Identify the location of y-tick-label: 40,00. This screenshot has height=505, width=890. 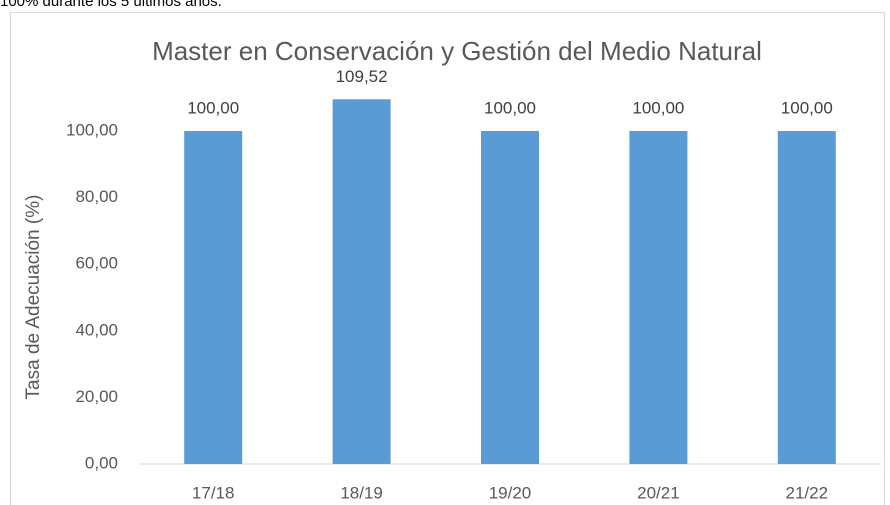
(96, 329).